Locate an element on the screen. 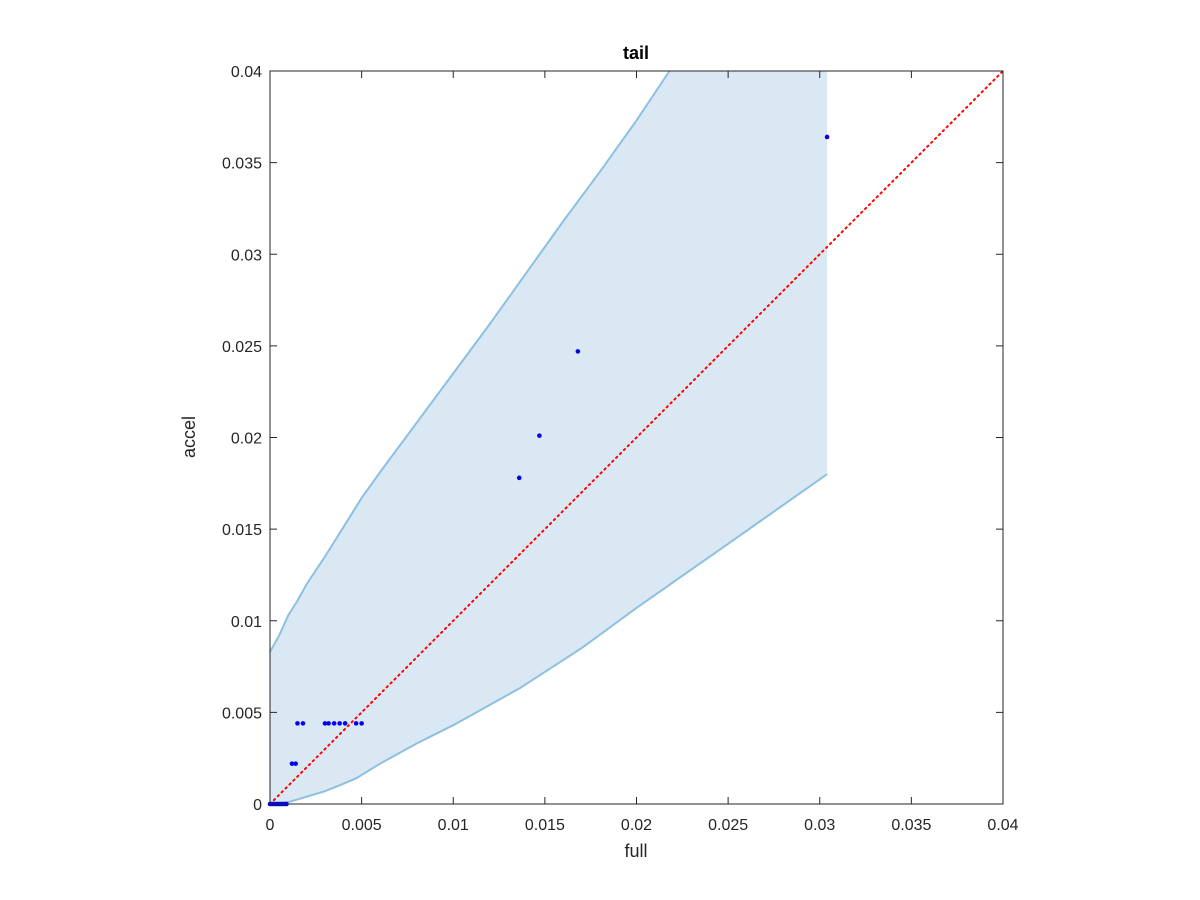  x-tick-label: 0.025 is located at coordinates (728, 825).